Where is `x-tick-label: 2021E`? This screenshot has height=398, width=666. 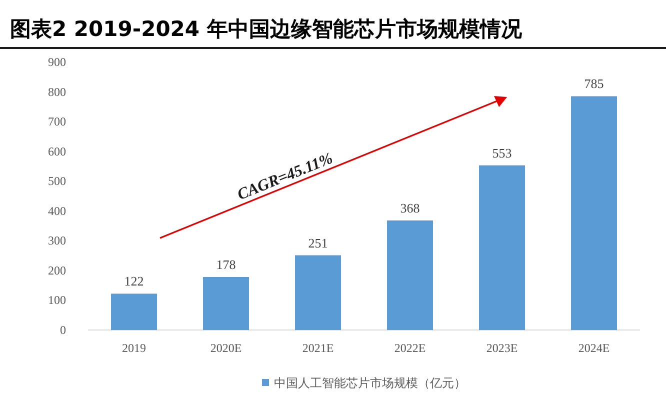 x-tick-label: 2021E is located at coordinates (318, 348).